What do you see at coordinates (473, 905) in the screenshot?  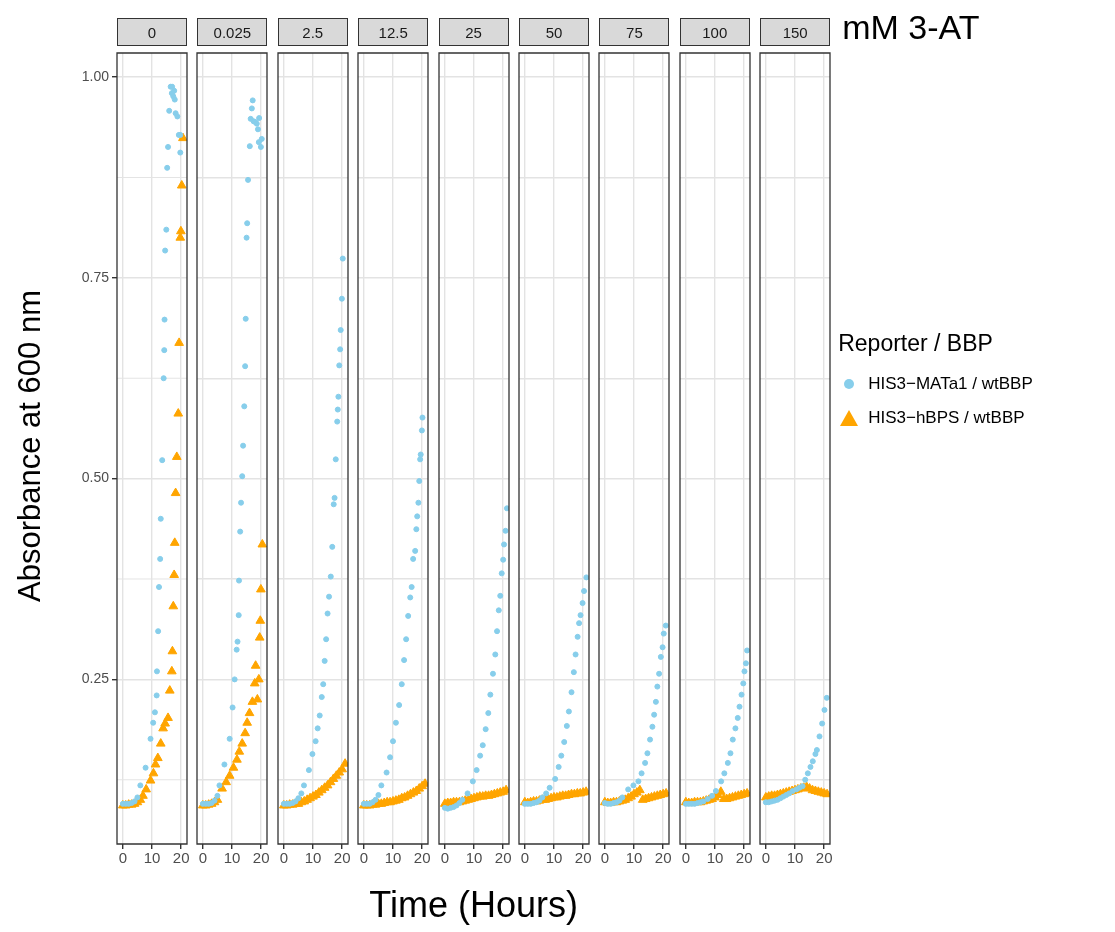 I see `x-axis-title: Time (Hours)` at bounding box center [473, 905].